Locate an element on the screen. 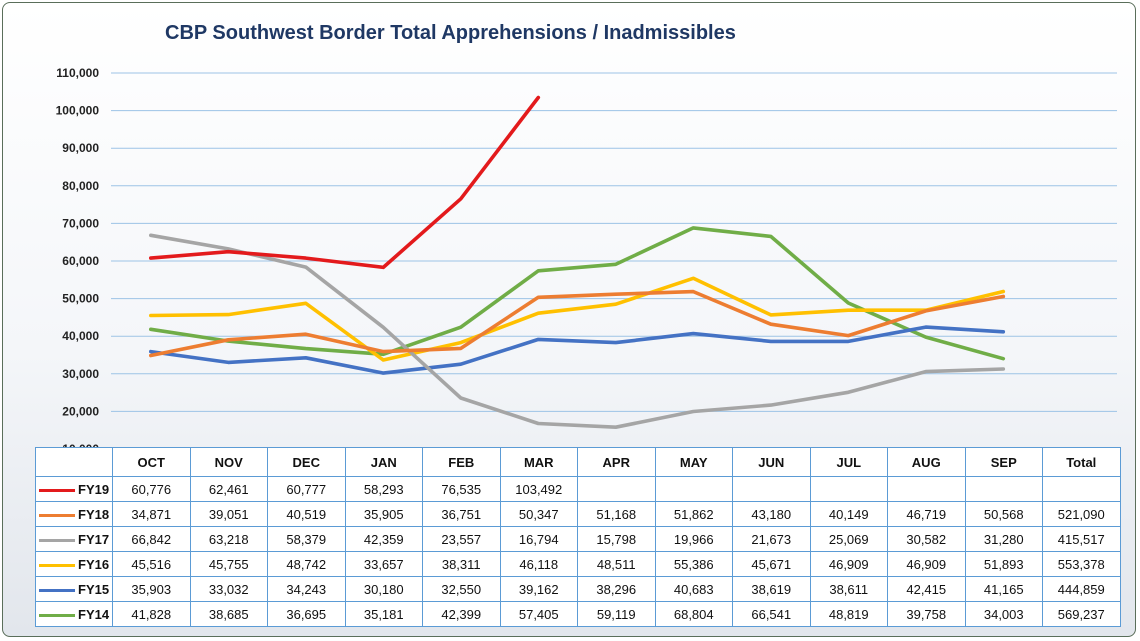  legend-entry: FY16 is located at coordinates (74, 564).